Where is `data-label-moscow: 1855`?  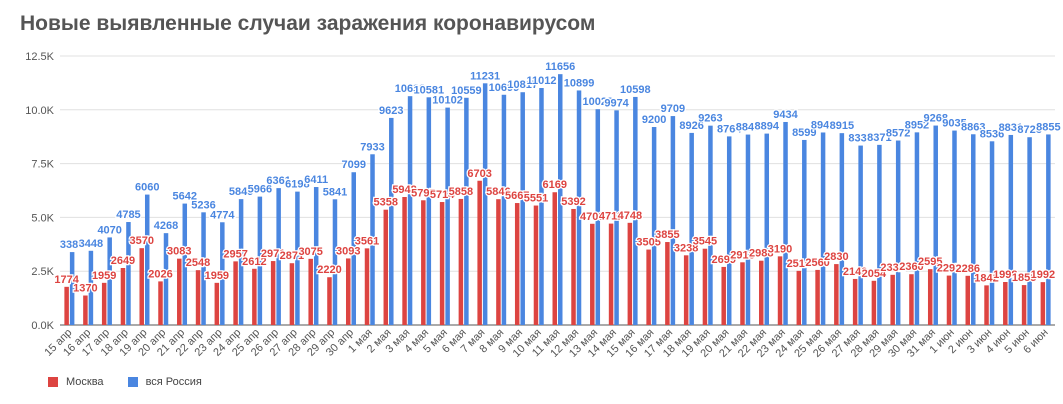
data-label-moscow: 1855 is located at coordinates (1024, 278).